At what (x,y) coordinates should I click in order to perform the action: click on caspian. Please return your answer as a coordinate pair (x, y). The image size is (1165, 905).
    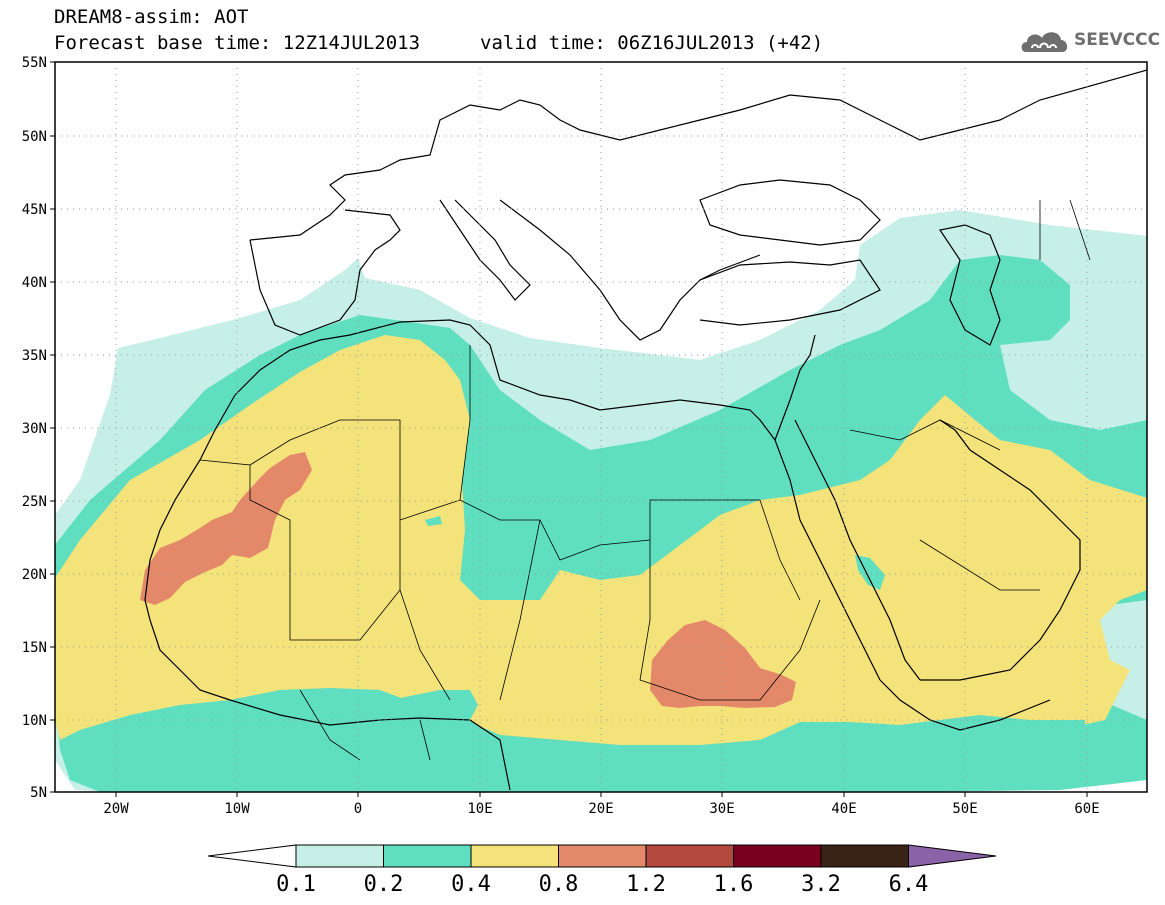
    Looking at the image, I should click on (970, 285).